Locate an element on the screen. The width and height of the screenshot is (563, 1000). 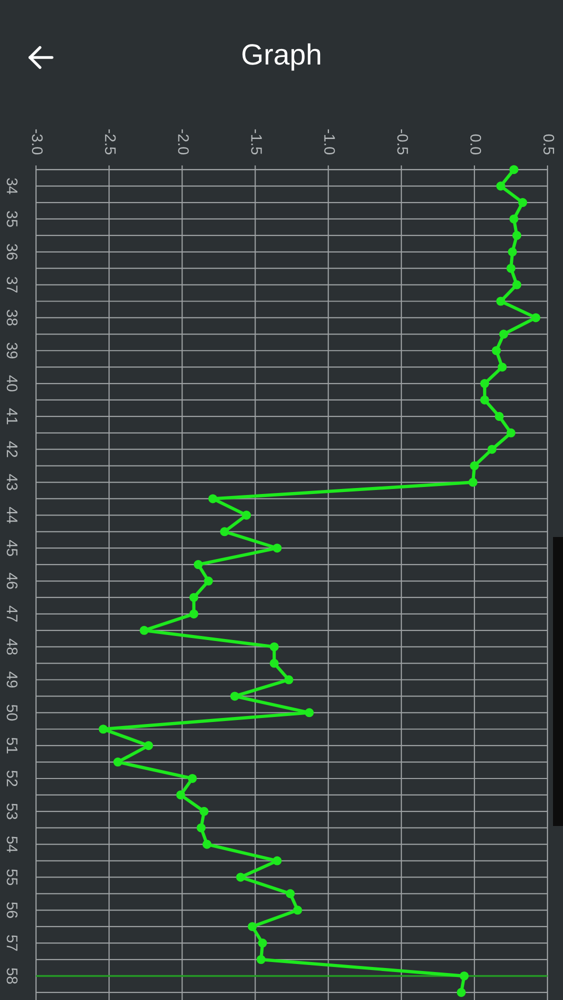
y-tick-label: 34 is located at coordinates (12, 186).